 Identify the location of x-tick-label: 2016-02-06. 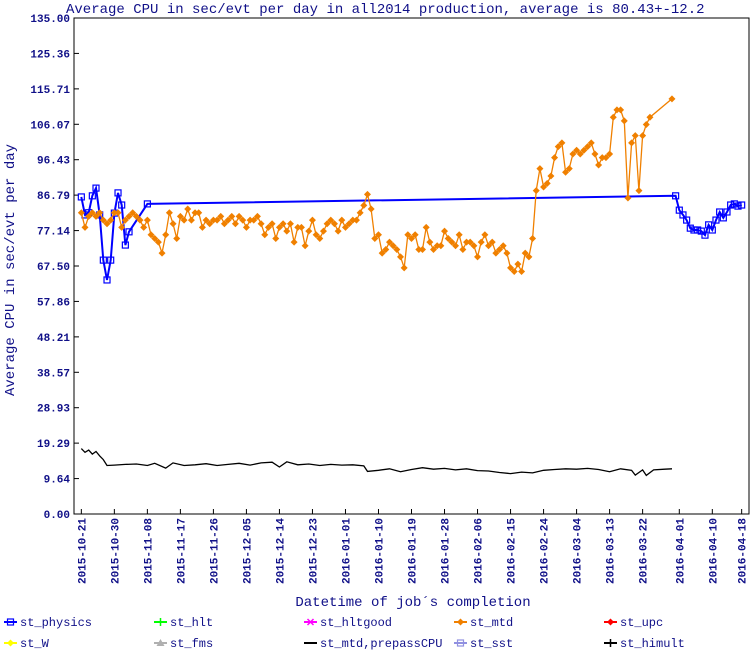
(480, 551).